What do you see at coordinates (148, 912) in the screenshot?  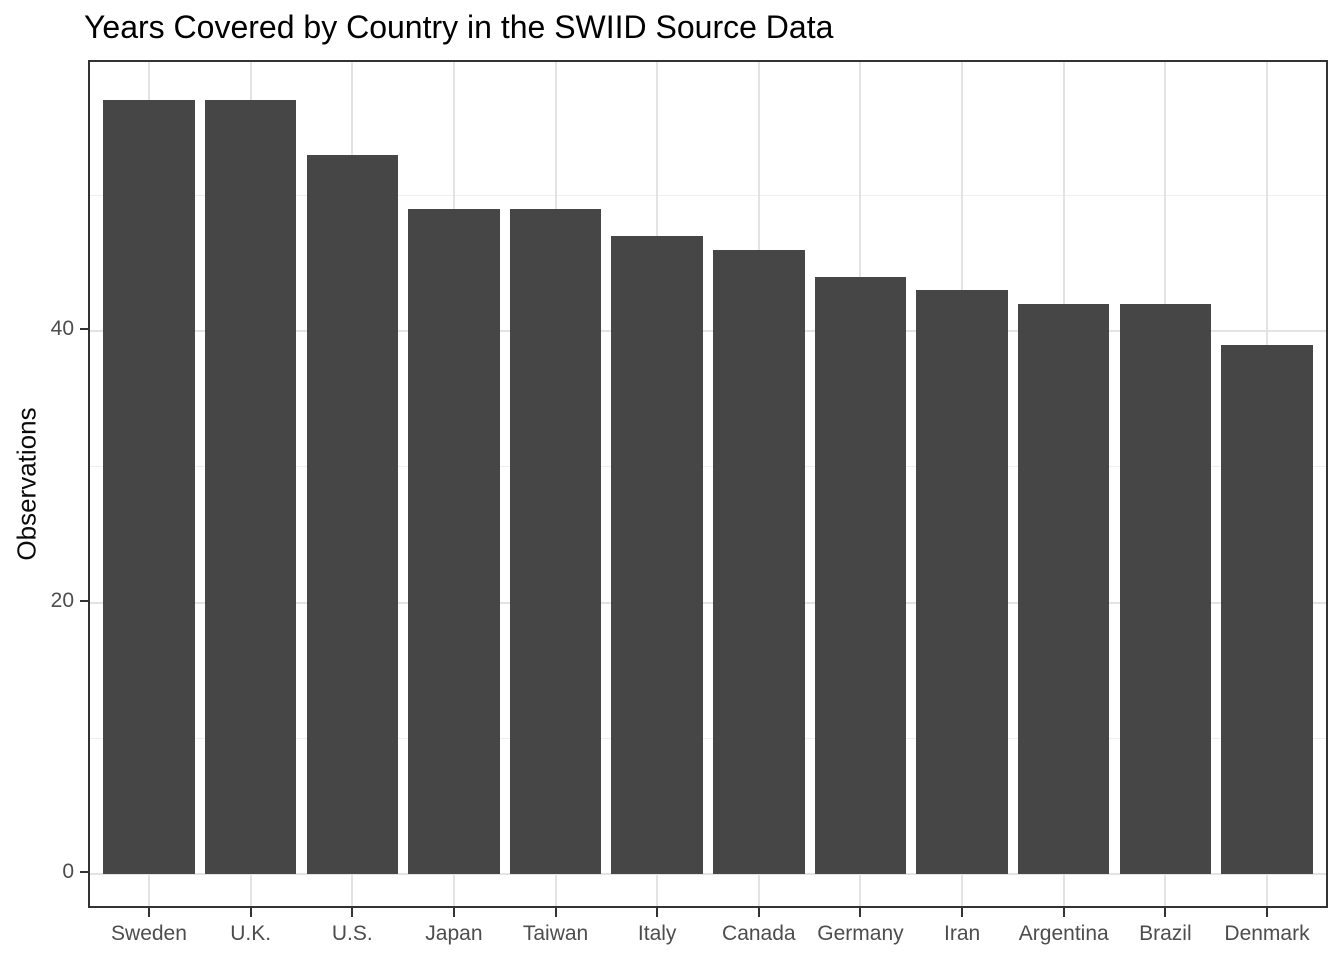 I see `x-tick-sweden` at bounding box center [148, 912].